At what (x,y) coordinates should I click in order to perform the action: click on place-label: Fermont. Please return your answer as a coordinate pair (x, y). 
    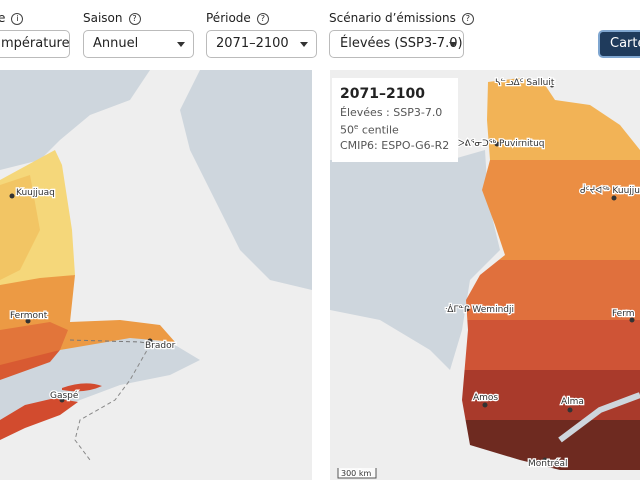
    Looking at the image, I should click on (29, 316).